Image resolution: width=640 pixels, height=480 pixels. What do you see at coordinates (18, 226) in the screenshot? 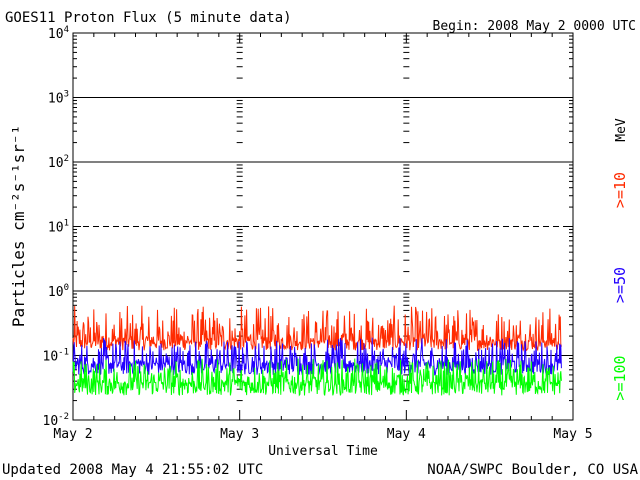
I see `y-axis-label: Particles cm⁻²s⁻¹sr⁻¹` at bounding box center [18, 226].